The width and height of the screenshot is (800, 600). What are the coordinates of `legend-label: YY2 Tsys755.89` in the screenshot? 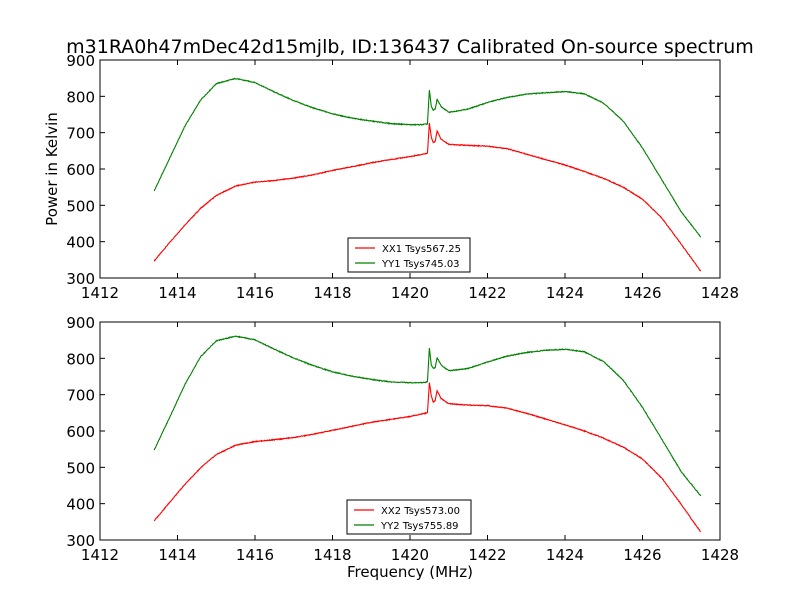 It's located at (419, 526).